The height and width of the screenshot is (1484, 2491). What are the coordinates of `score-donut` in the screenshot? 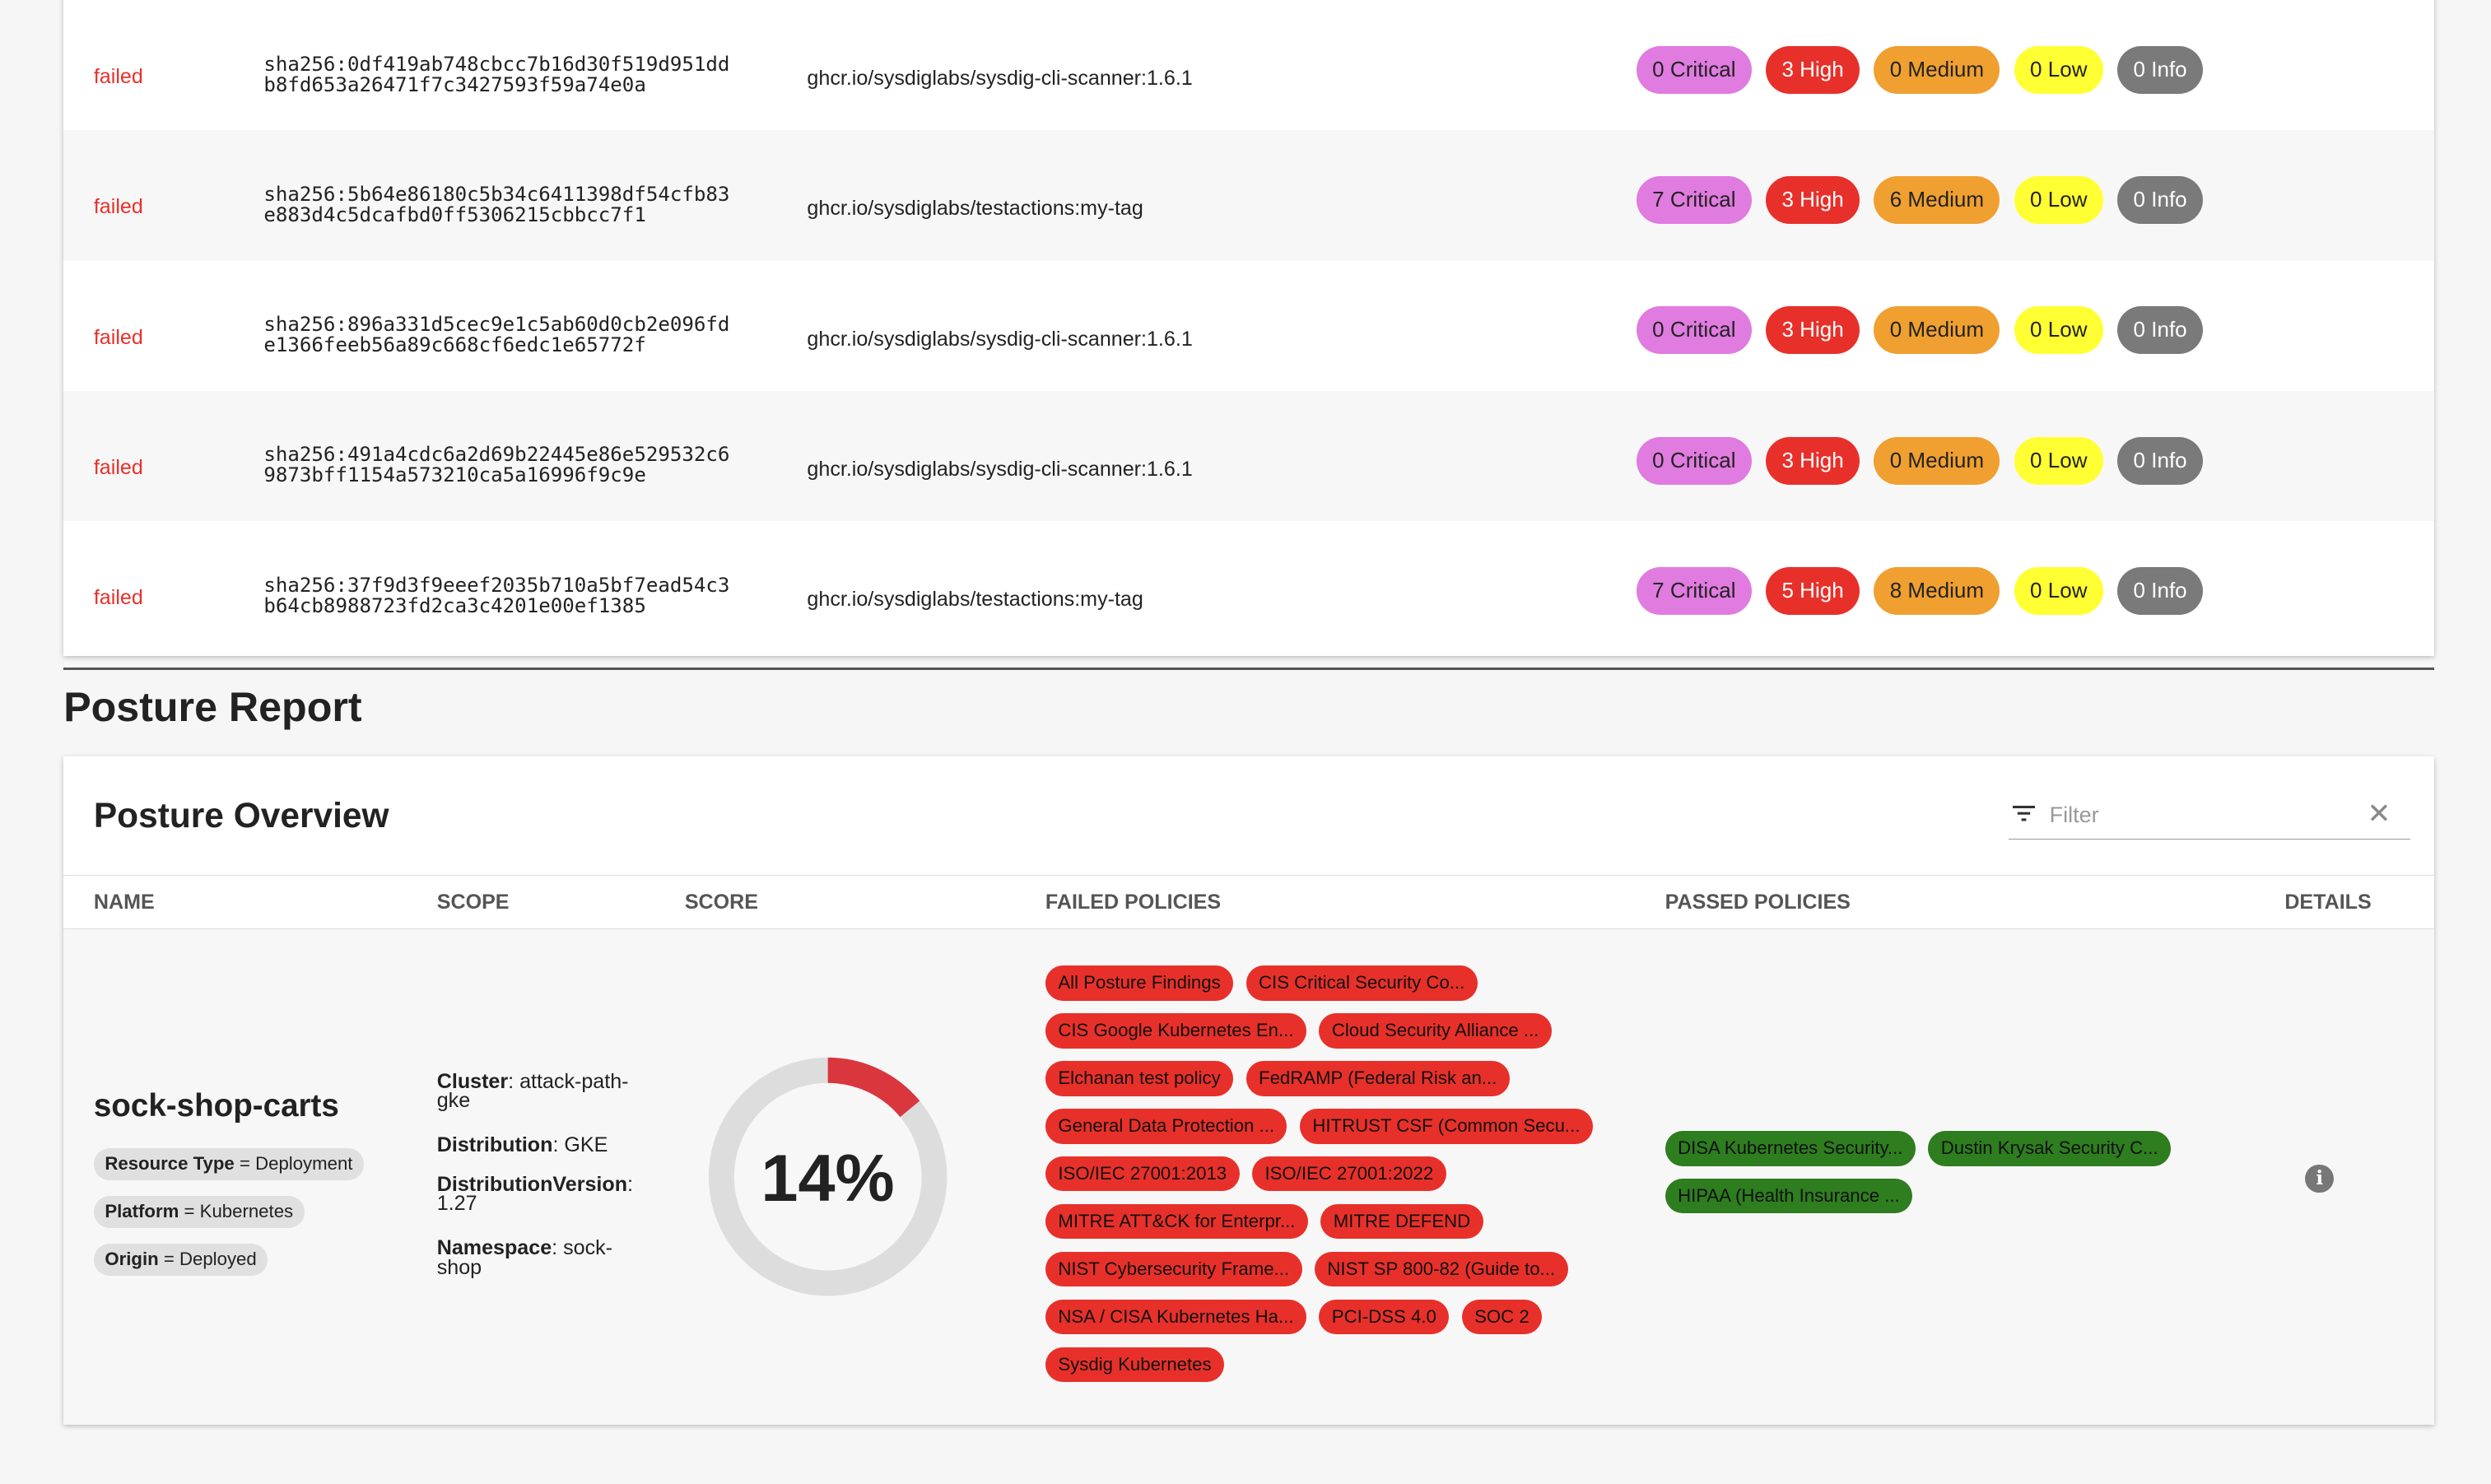 It's located at (828, 1177).